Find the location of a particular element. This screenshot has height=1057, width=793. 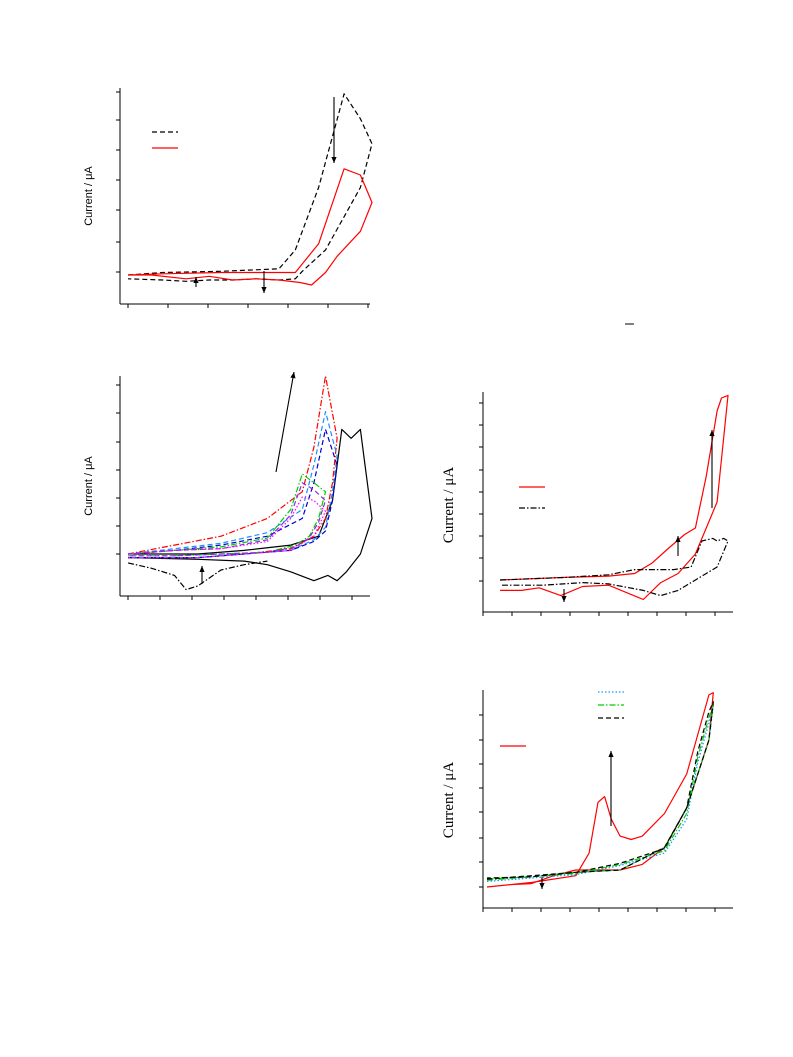

trend-arrow-0-down-head is located at coordinates (334, 160).